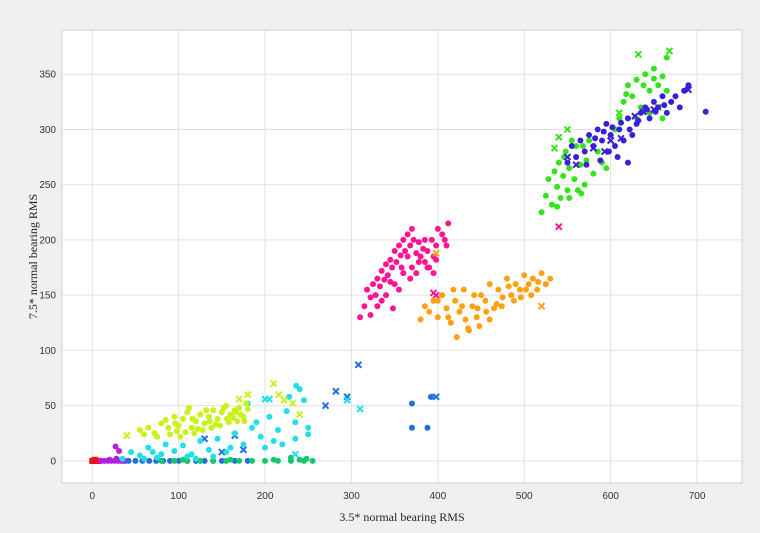  Describe the element at coordinates (610, 496) in the screenshot. I see `x-tick-label: 600` at that location.